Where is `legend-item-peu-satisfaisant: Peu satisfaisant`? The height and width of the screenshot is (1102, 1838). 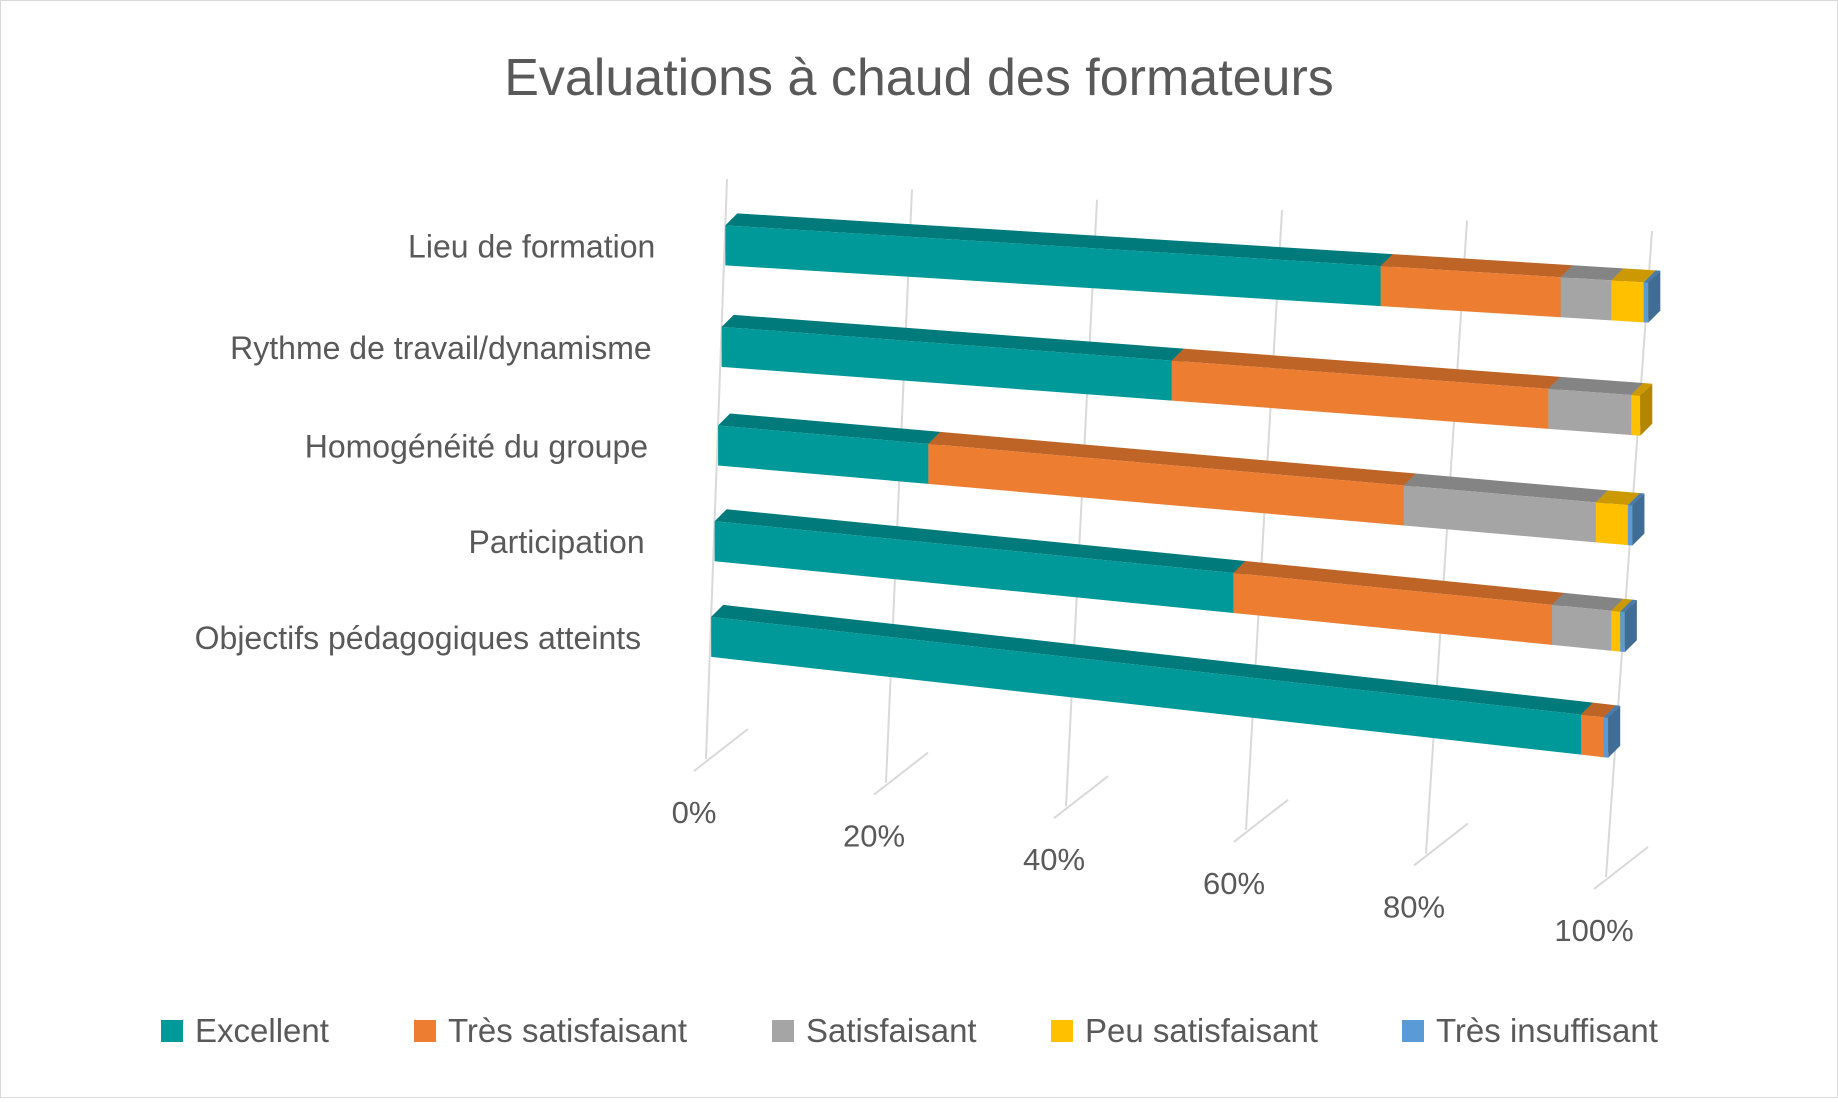 legend-item-peu-satisfaisant: Peu satisfaisant is located at coordinates (1184, 1030).